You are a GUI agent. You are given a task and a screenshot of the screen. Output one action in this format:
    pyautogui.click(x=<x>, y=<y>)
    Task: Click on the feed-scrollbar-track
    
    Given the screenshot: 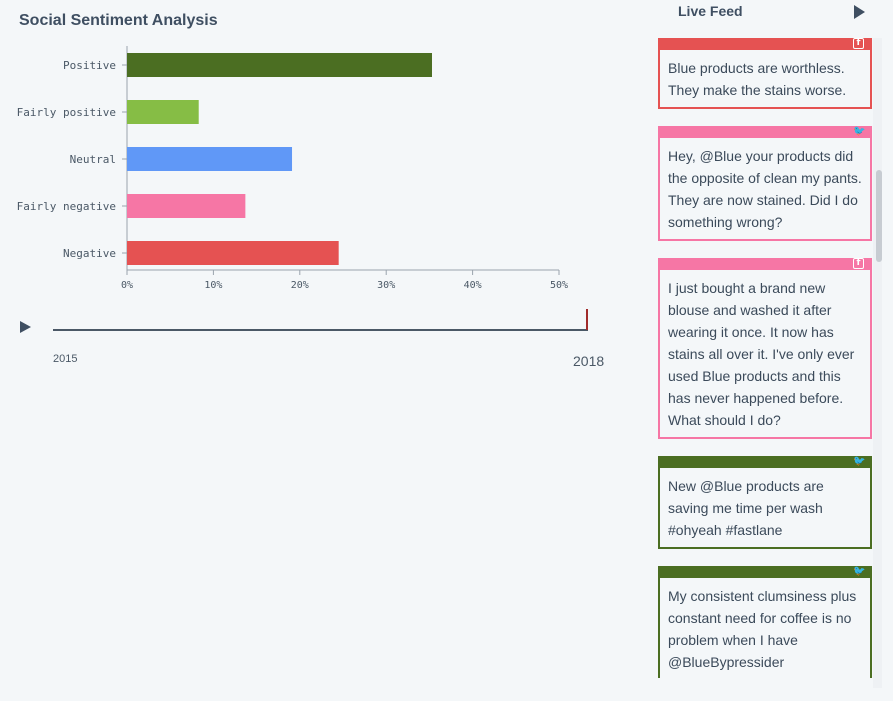 What is the action you would take?
    pyautogui.click(x=877, y=363)
    